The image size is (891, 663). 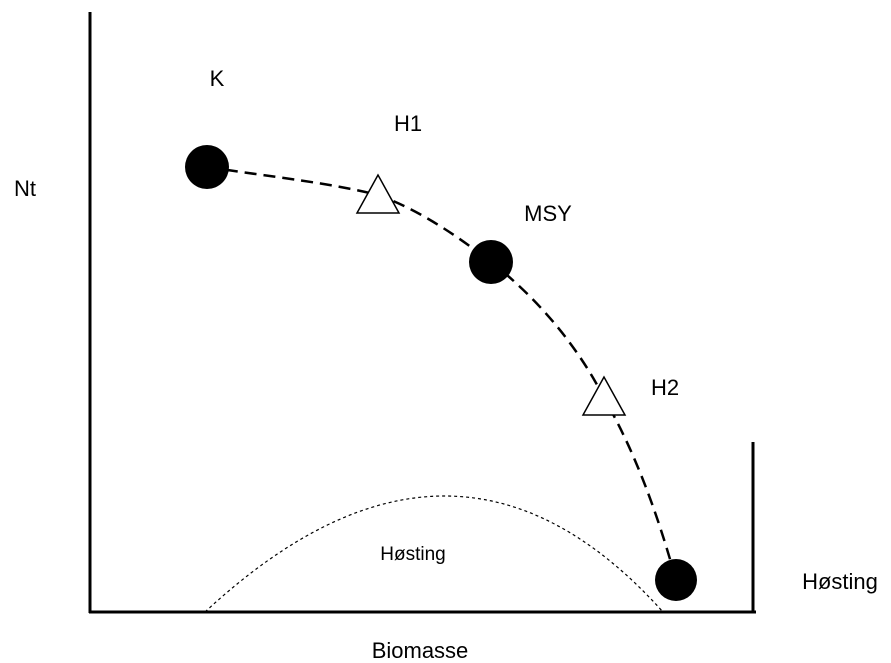 What do you see at coordinates (217, 78) in the screenshot?
I see `label-k: K` at bounding box center [217, 78].